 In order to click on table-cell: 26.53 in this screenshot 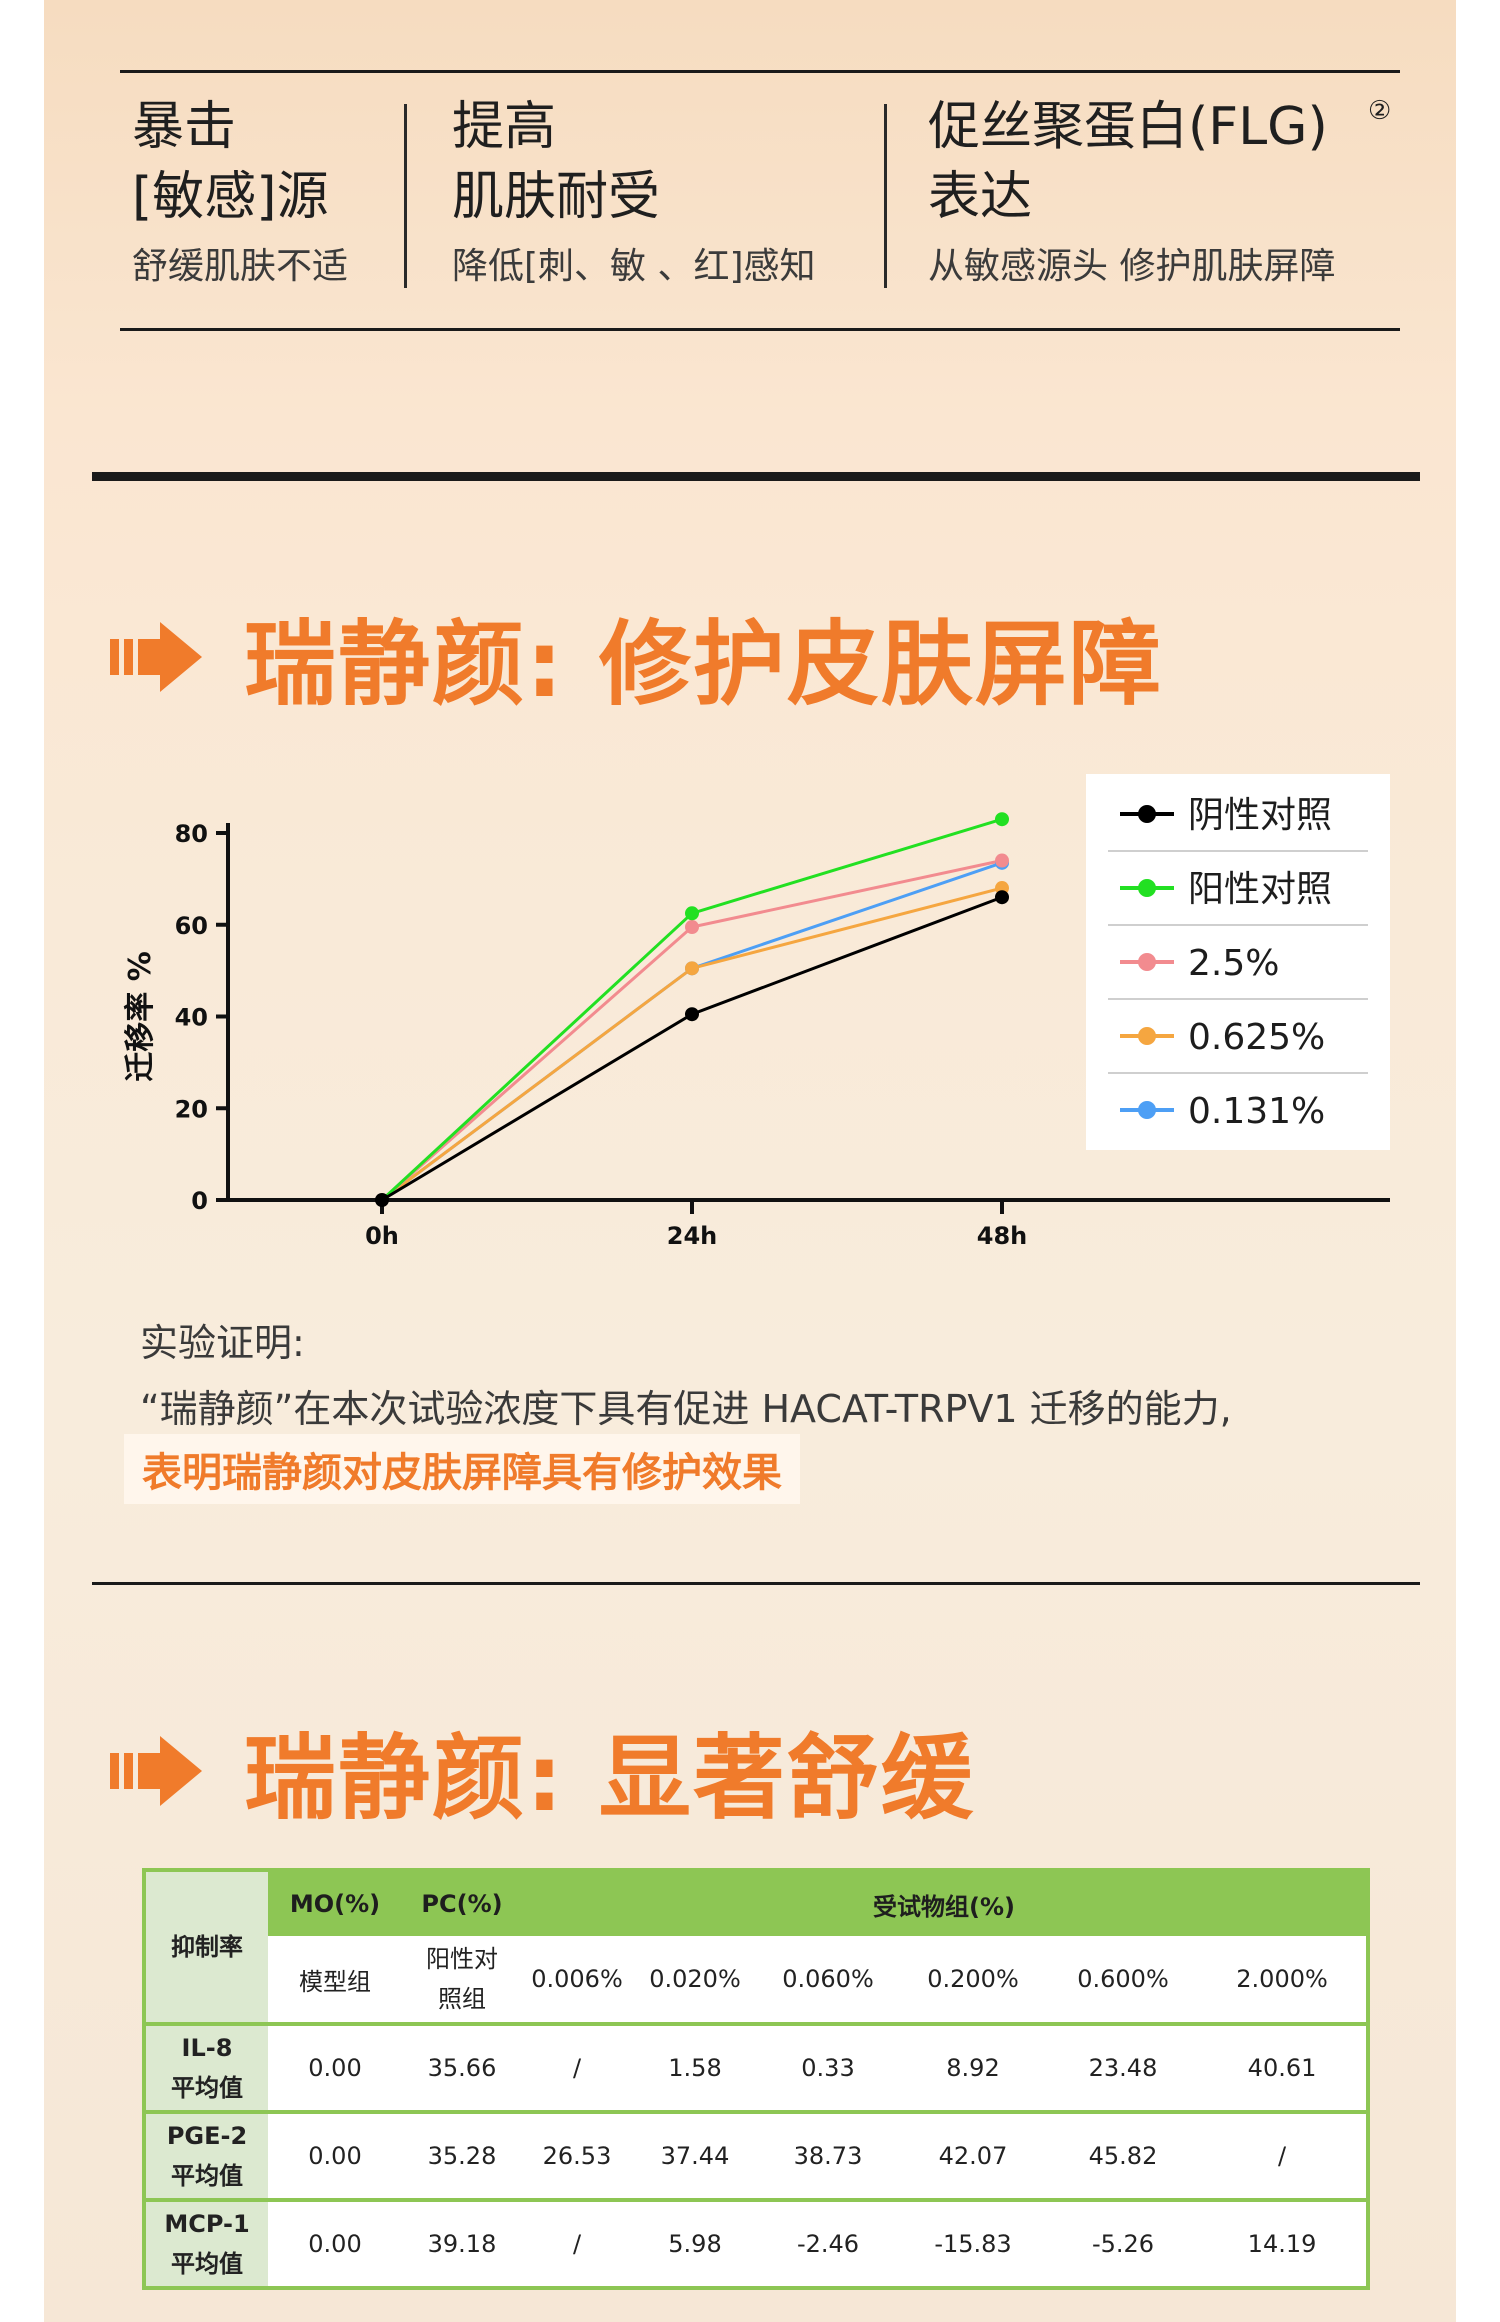, I will do `click(577, 2155)`.